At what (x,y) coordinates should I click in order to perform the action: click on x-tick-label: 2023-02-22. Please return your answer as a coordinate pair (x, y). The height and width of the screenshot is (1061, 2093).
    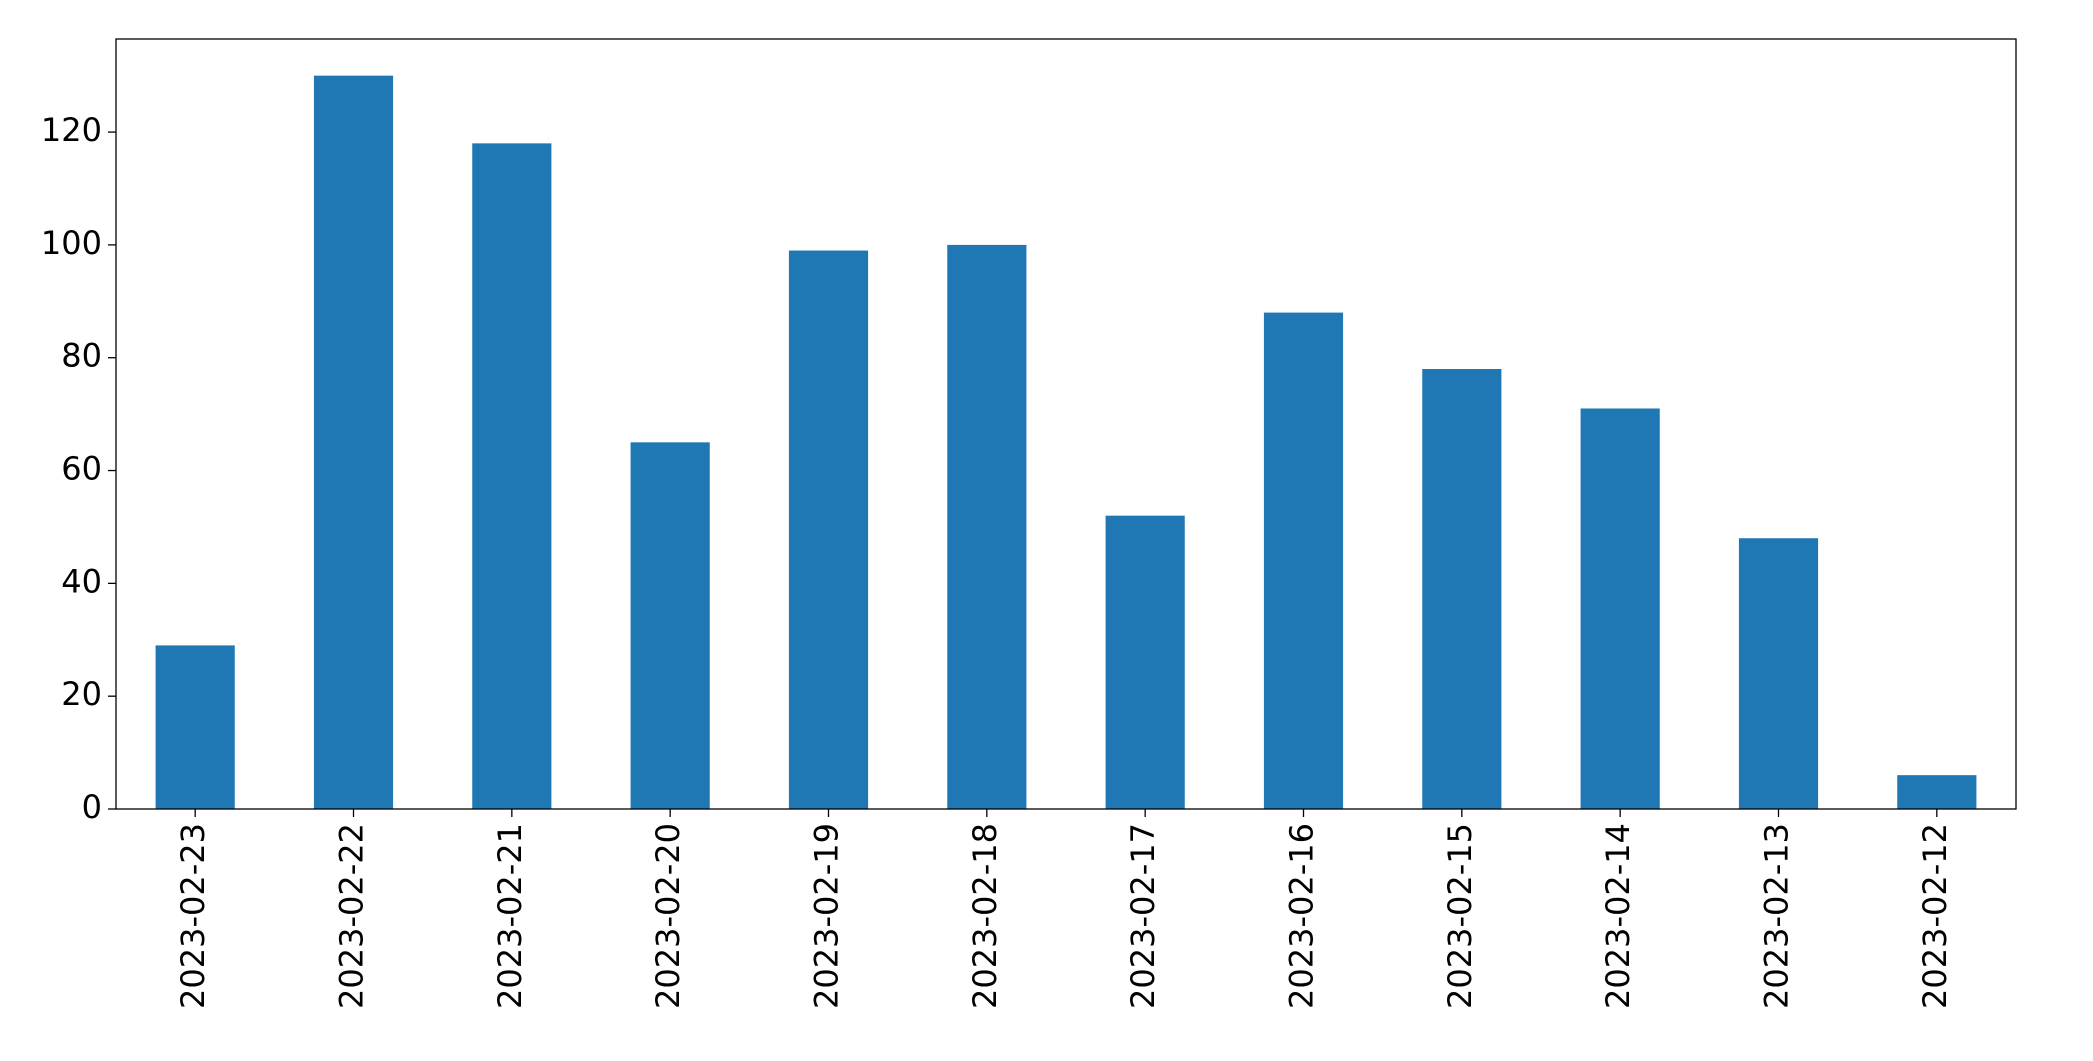
    Looking at the image, I should click on (352, 916).